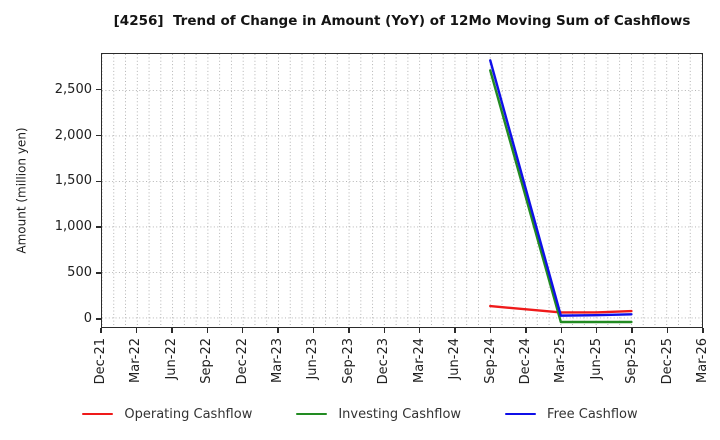 Image resolution: width=720 pixels, height=440 pixels. I want to click on y-tick-label: 2,000, so click(73, 135).